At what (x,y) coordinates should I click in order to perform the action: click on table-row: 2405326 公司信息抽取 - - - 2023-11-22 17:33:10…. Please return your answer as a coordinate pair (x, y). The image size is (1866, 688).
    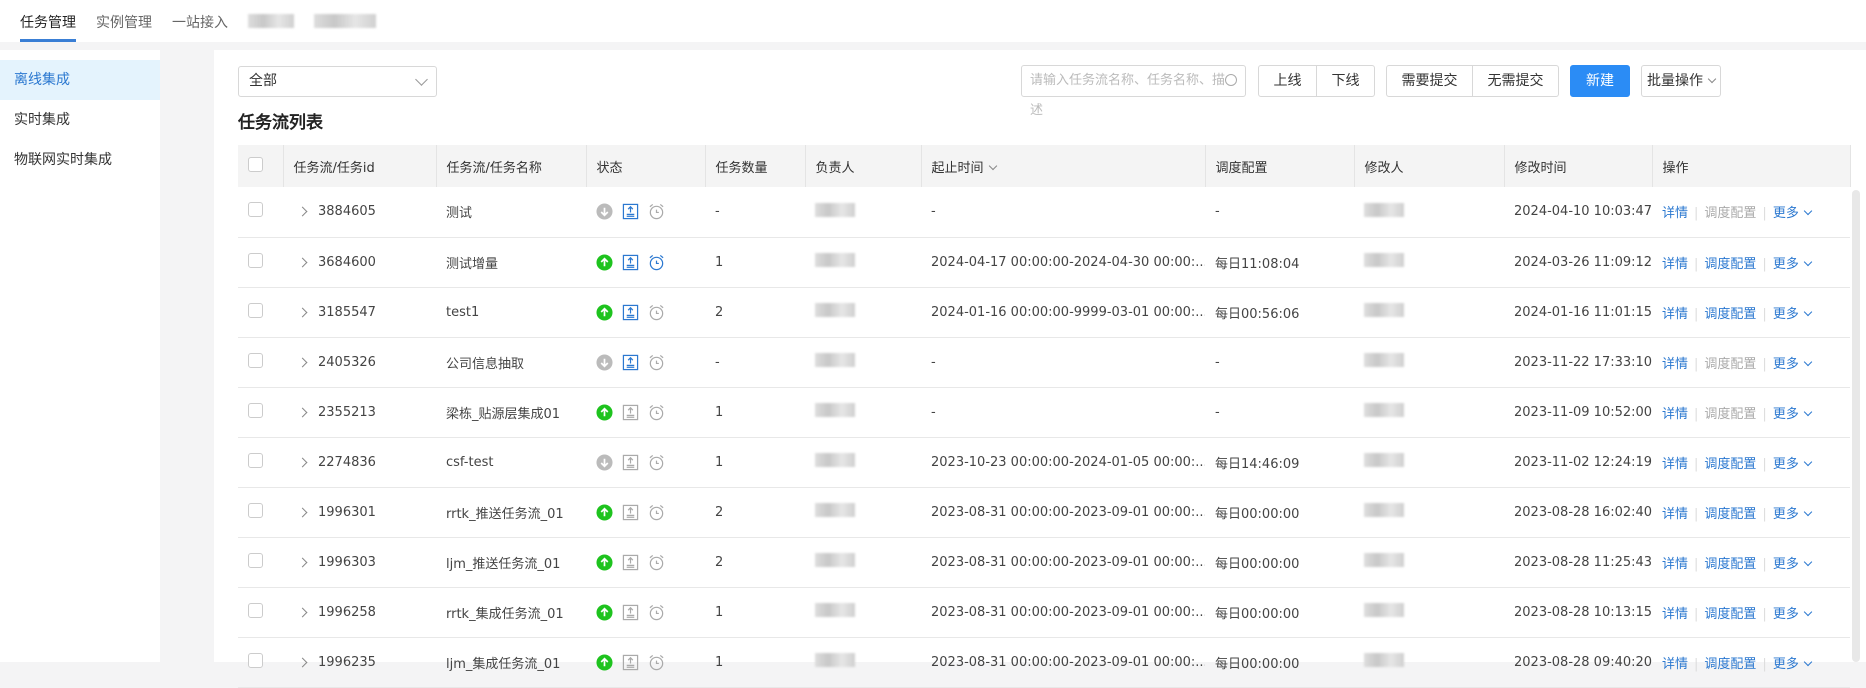
    Looking at the image, I should click on (1044, 362).